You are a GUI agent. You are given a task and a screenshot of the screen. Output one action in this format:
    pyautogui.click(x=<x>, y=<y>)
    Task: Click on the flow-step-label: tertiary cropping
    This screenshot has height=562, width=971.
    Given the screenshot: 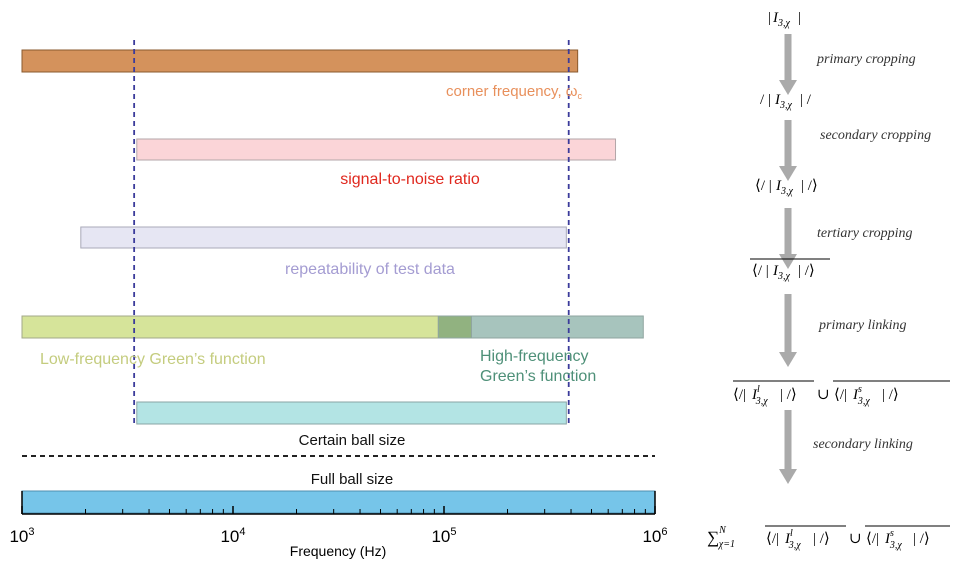 What is the action you would take?
    pyautogui.click(x=865, y=233)
    